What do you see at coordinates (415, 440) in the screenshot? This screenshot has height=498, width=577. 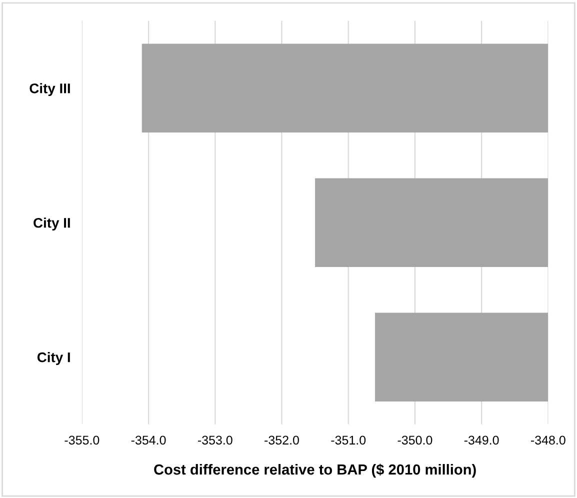 I see `x-tick-label: -350.0` at bounding box center [415, 440].